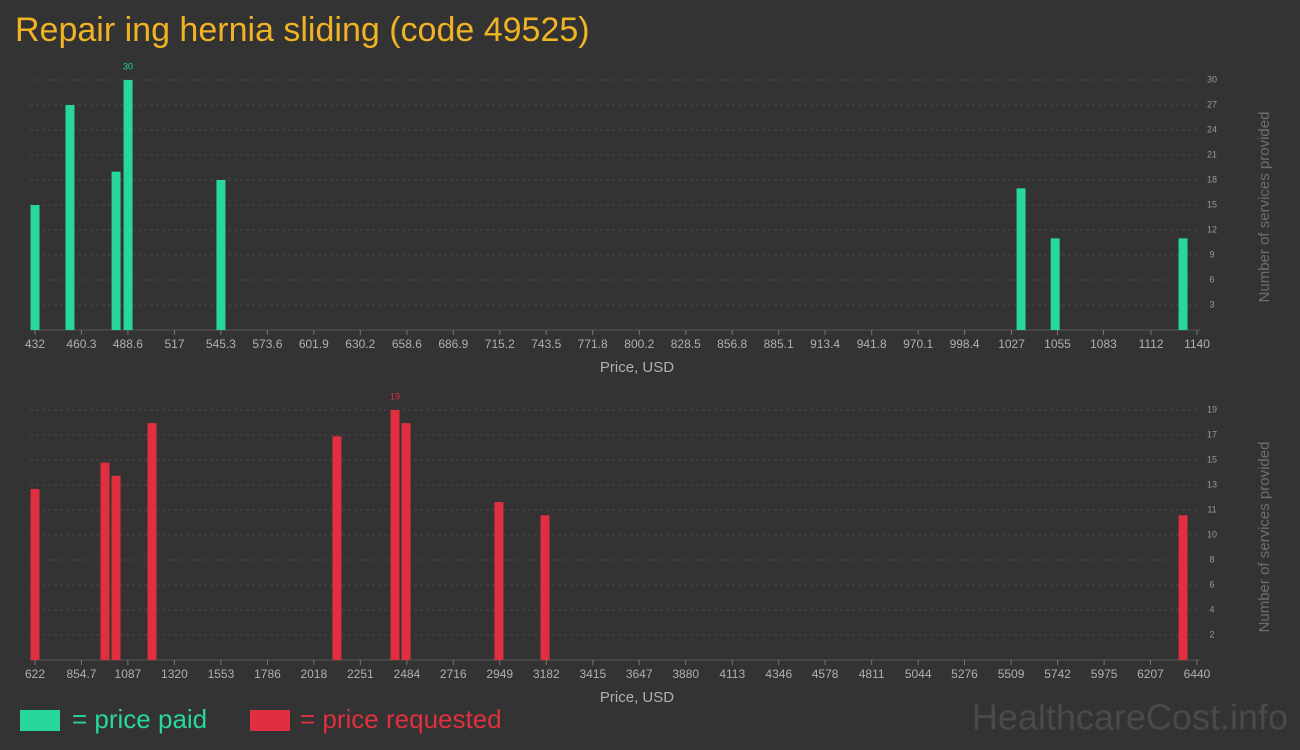  What do you see at coordinates (453, 674) in the screenshot?
I see `x-tick-label: 2716` at bounding box center [453, 674].